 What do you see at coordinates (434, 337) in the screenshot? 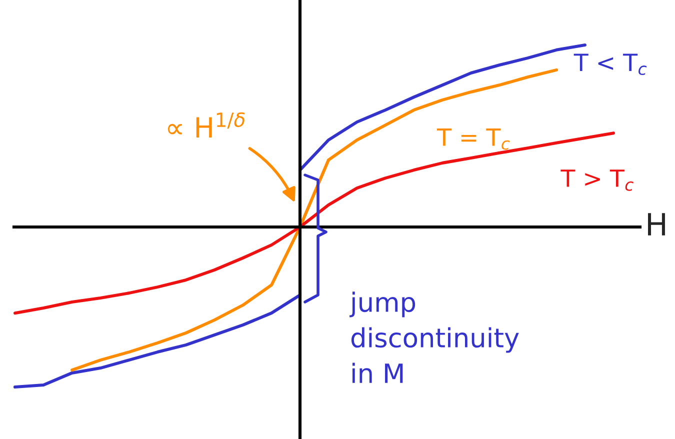
I see `annotation: jump discontinuity in M` at bounding box center [434, 337].